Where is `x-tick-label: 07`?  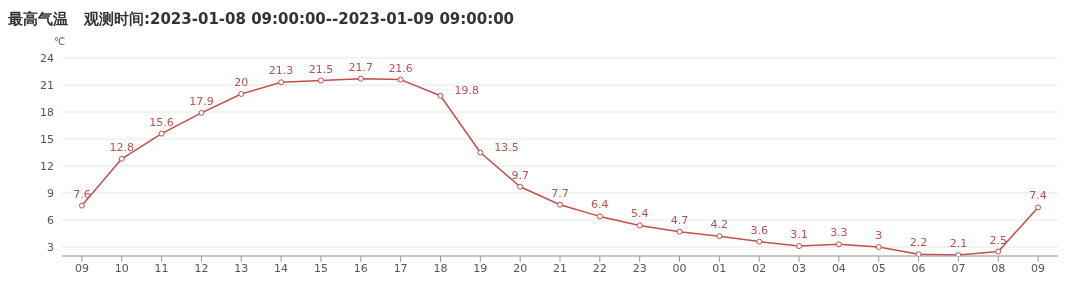 x-tick-label: 07 is located at coordinates (958, 268).